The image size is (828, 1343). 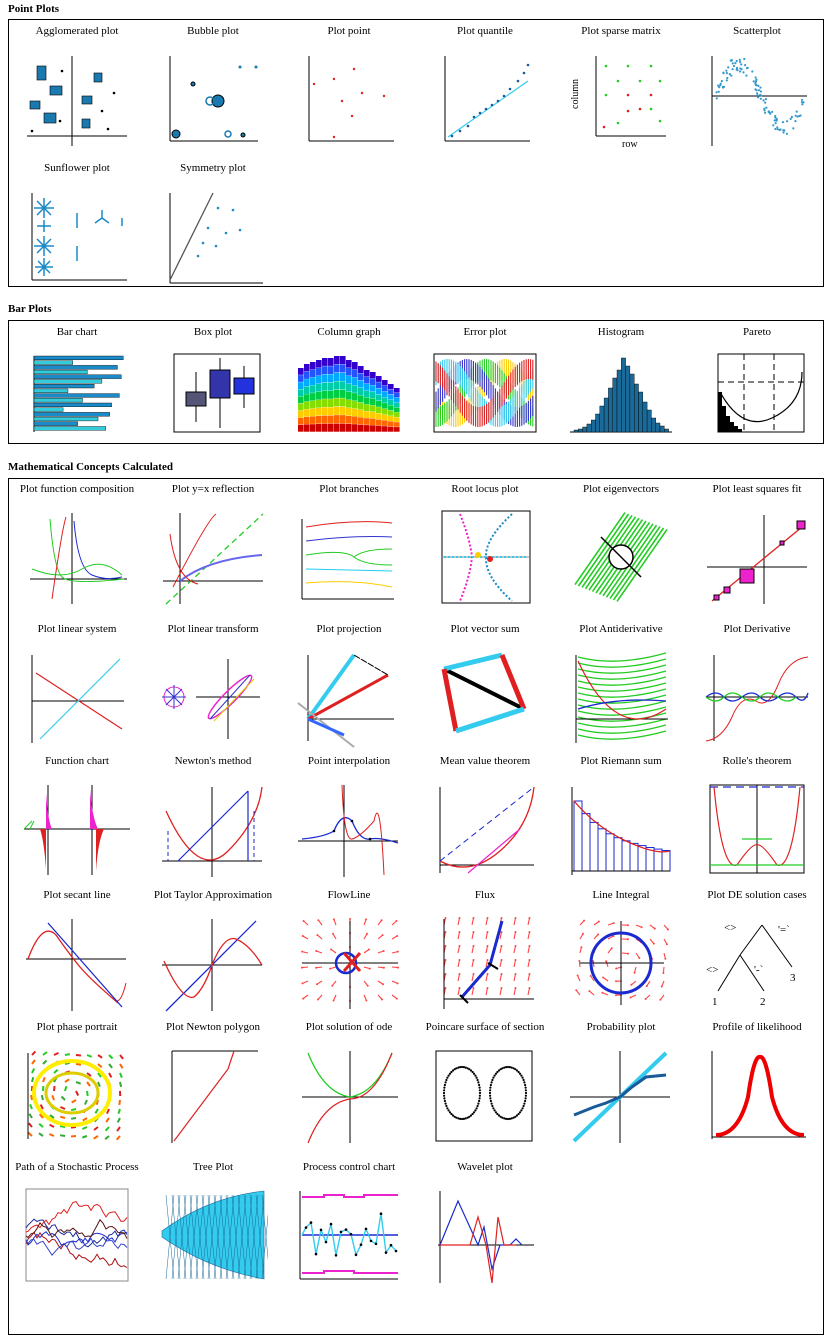 I want to click on item-histogram: Histogram, so click(x=621, y=380).